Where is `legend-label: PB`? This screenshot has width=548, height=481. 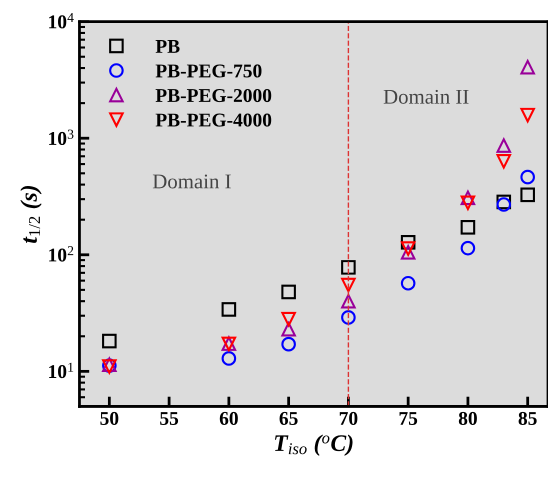
legend-label: PB is located at coordinates (168, 46).